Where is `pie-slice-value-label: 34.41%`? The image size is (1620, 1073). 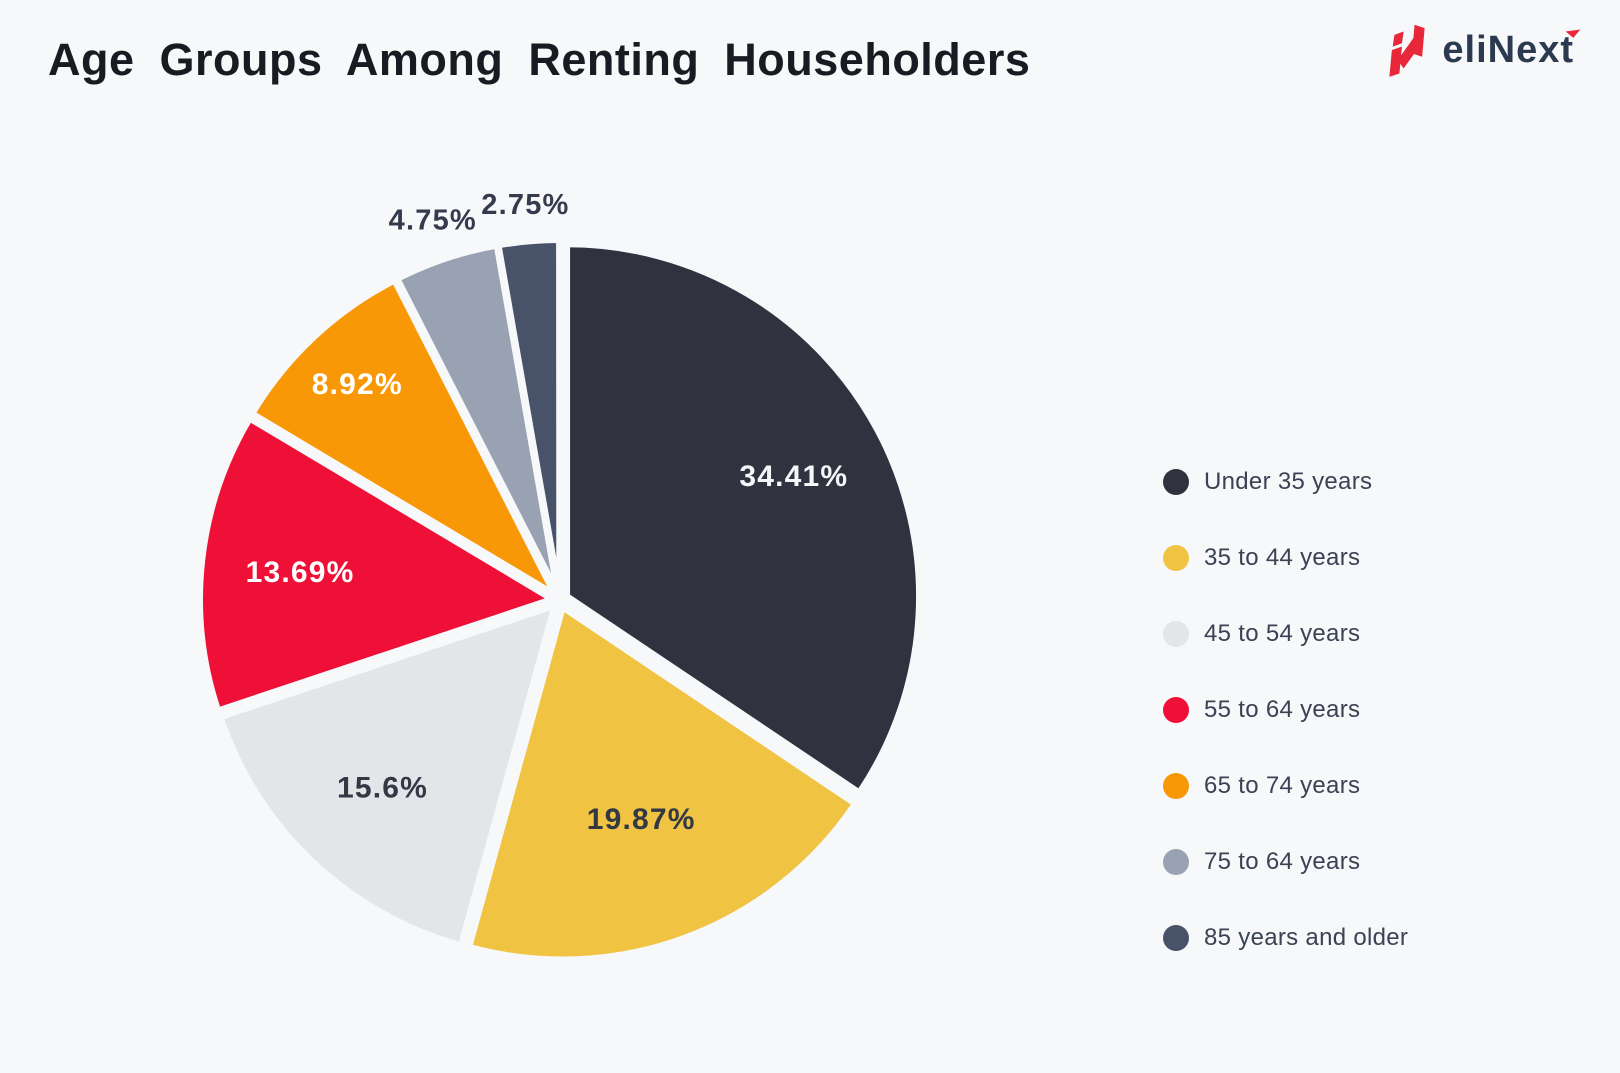
pie-slice-value-label: 34.41% is located at coordinates (793, 476).